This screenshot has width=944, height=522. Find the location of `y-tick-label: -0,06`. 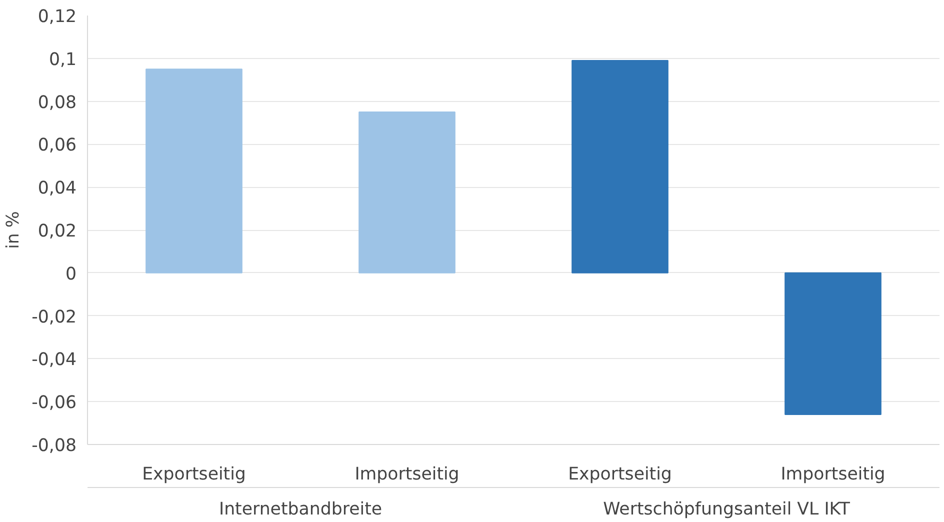

y-tick-label: -0,06 is located at coordinates (54, 403).